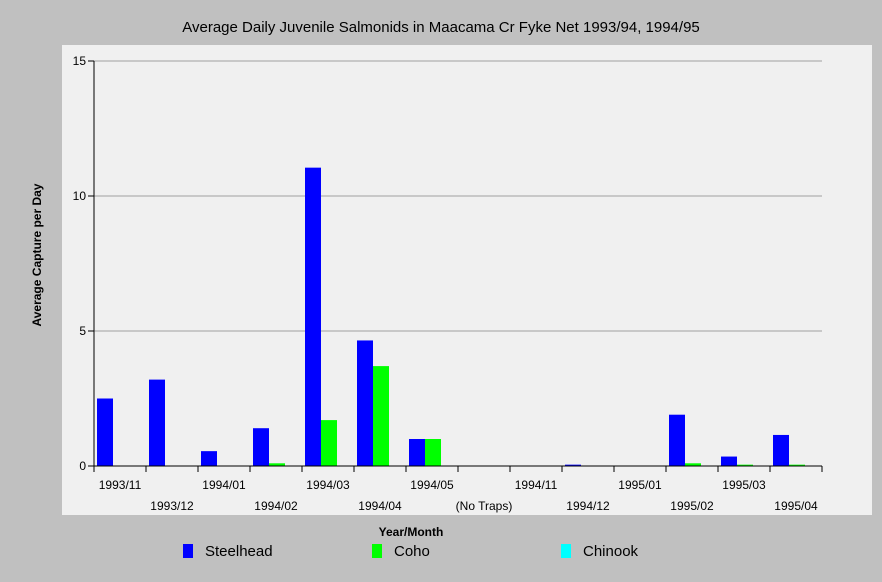 Image resolution: width=882 pixels, height=582 pixels. Describe the element at coordinates (172, 506) in the screenshot. I see `x-tick-label: 1993/12` at that location.